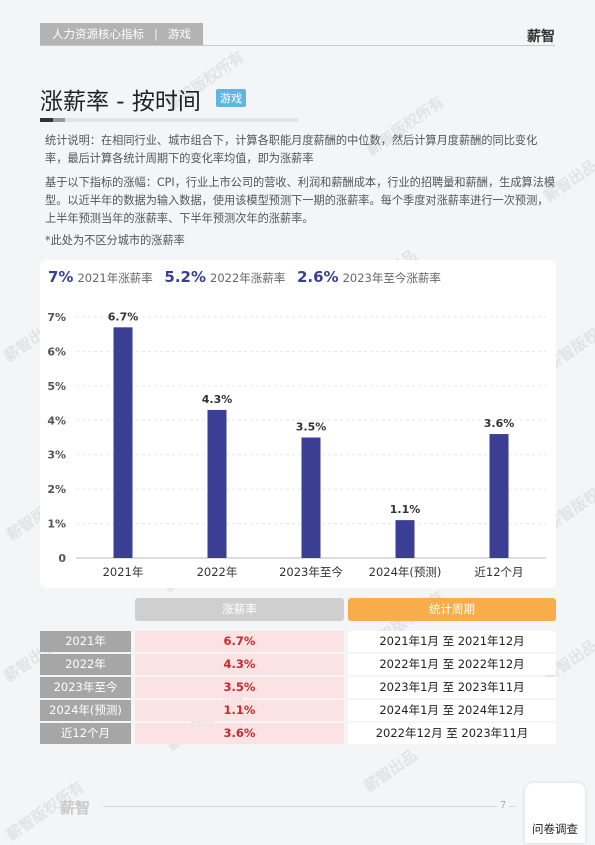 The width and height of the screenshot is (595, 845). I want to click on survey-button: 问卷调查, so click(555, 813).